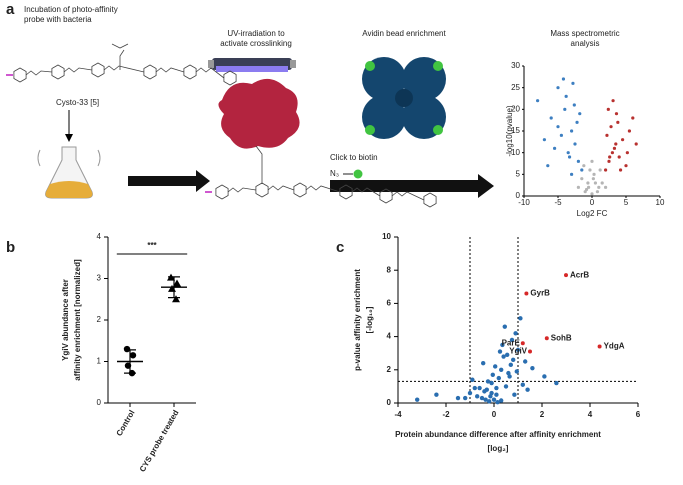 Image resolution: width=683 pixels, height=485 pixels. Describe the element at coordinates (398, 414) in the screenshot. I see `x-tick-label: -4` at that location.